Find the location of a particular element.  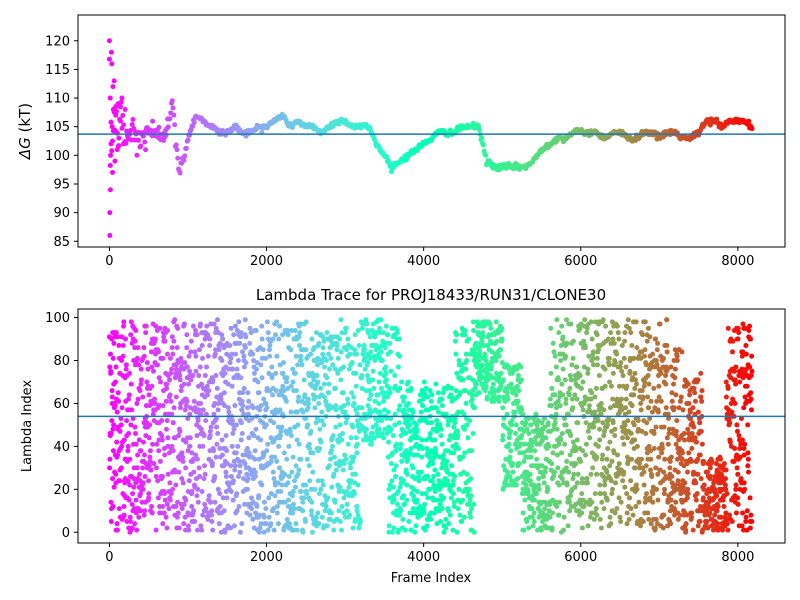

x-tick-label: 6000 is located at coordinates (580, 261).